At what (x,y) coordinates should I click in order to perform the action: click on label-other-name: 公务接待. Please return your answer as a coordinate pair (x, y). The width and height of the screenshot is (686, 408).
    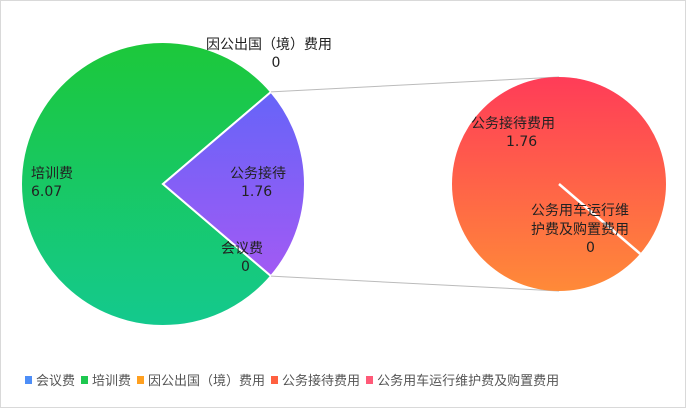
    Looking at the image, I should click on (258, 173).